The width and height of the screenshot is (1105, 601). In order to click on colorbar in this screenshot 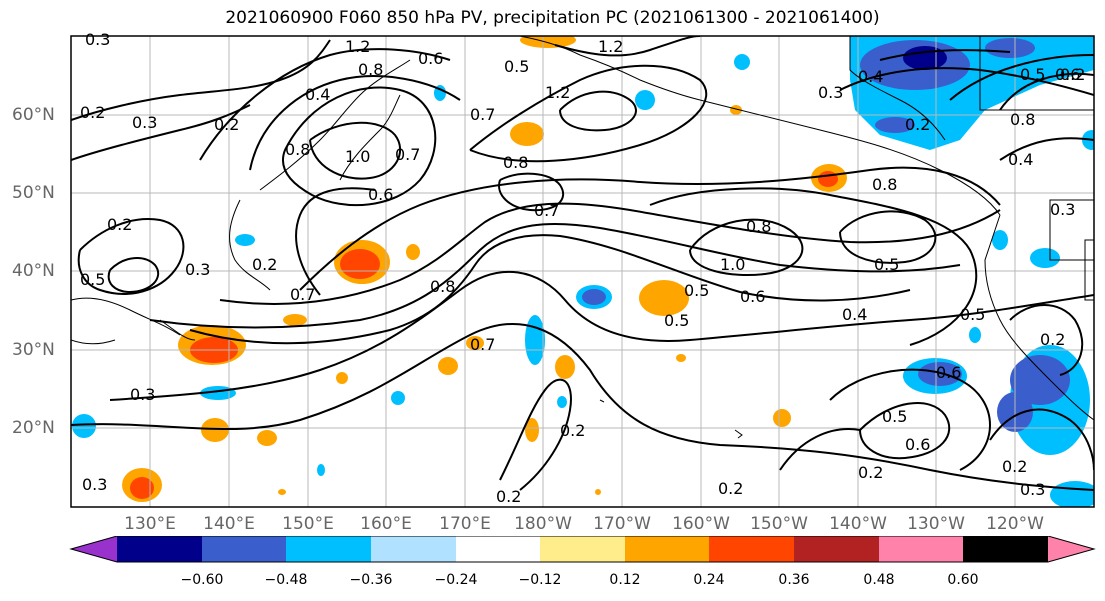, I will do `click(582, 549)`.